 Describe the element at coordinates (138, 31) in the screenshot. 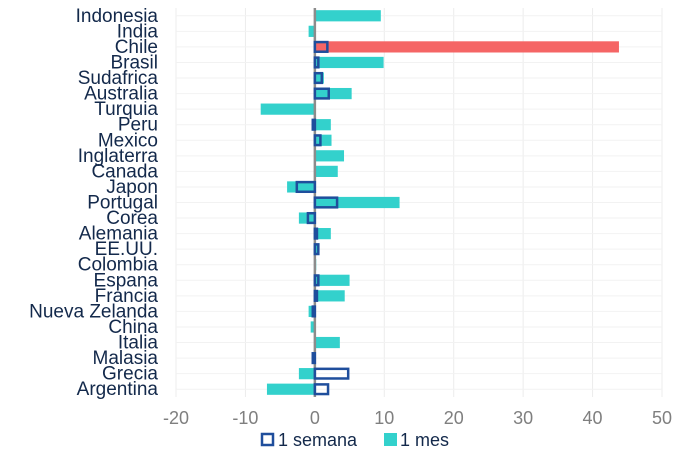

I see `category-label: India` at that location.